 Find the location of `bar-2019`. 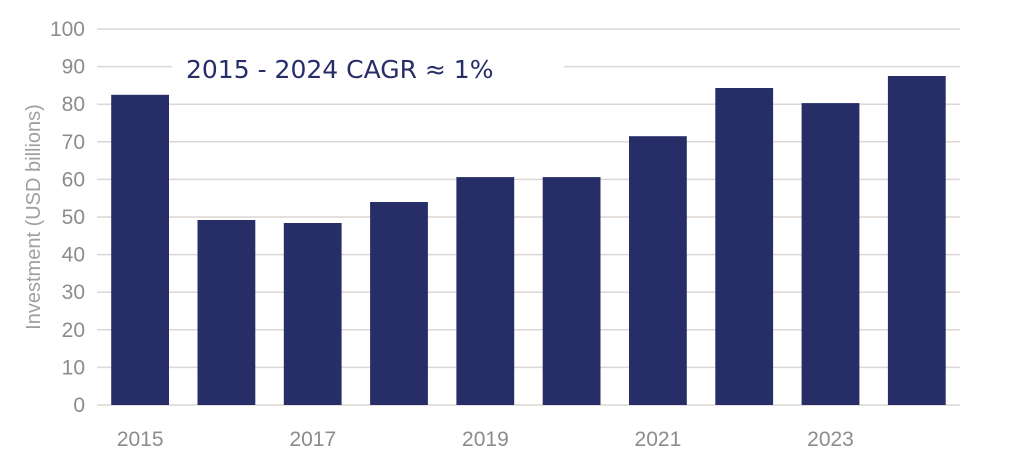

bar-2019 is located at coordinates (485, 291).